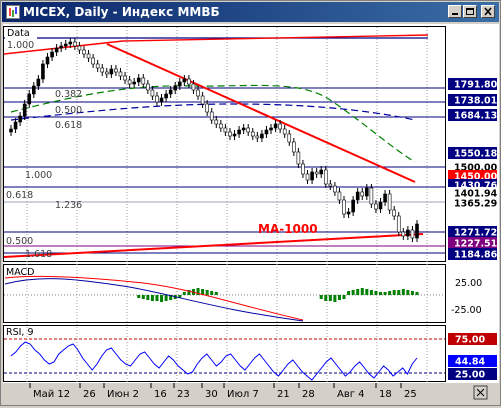  Describe the element at coordinates (475, 244) in the screenshot. I see `price-label: 1227.51` at that location.